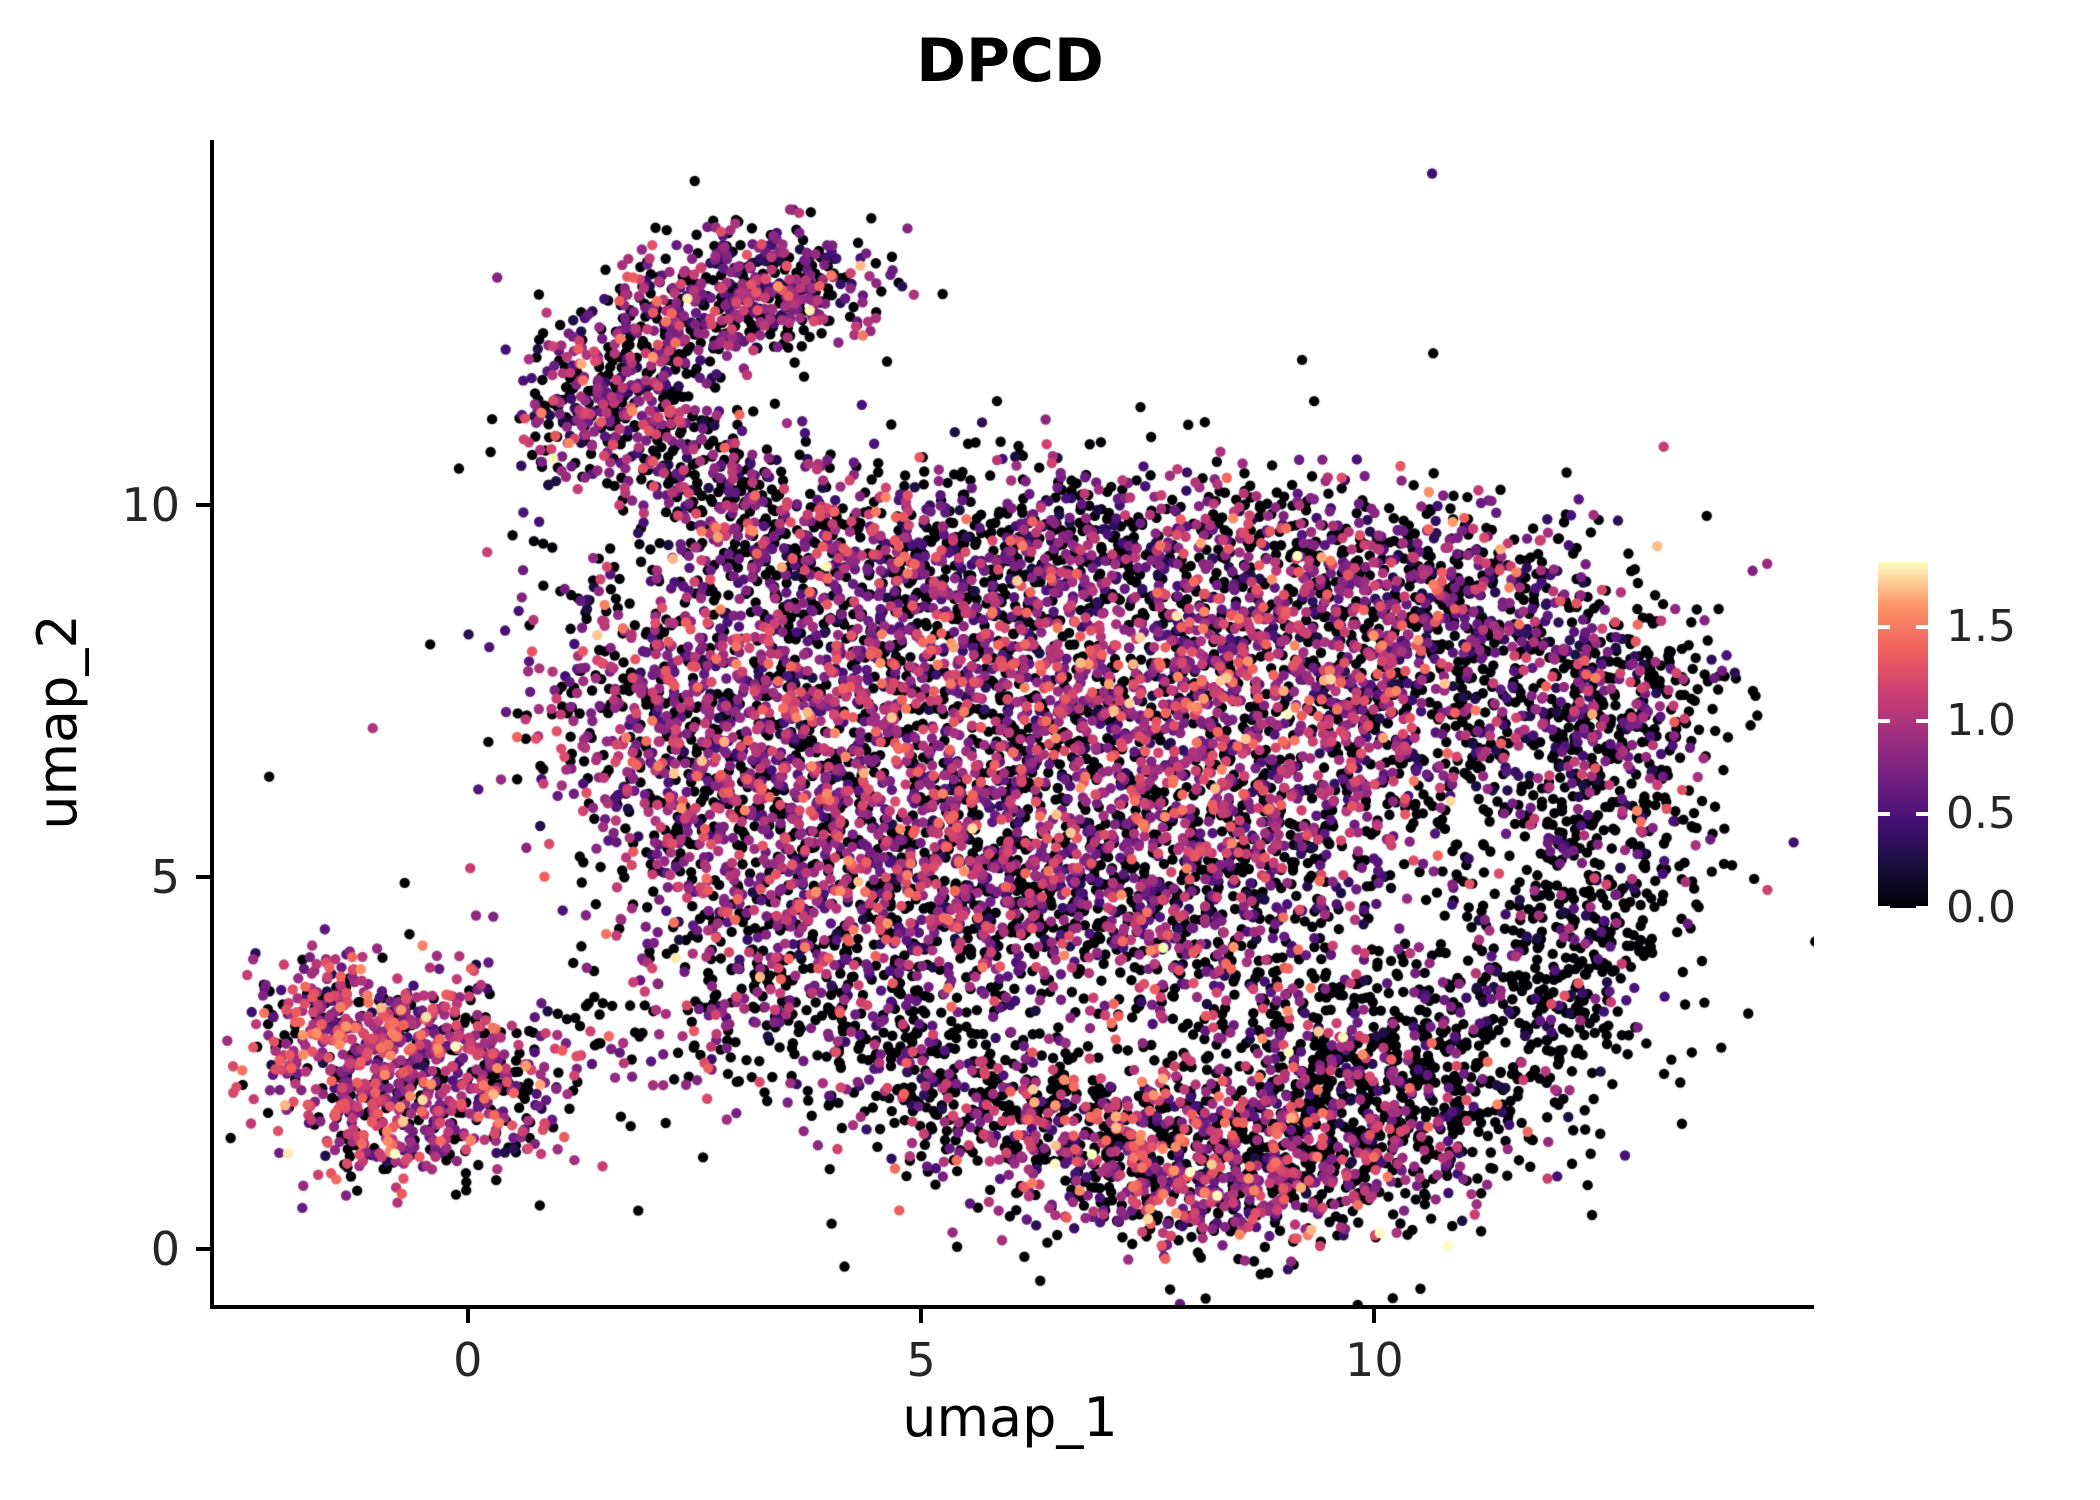 The image size is (2100, 1500). I want to click on colorbar-tick-label: 0.0, so click(1981, 907).